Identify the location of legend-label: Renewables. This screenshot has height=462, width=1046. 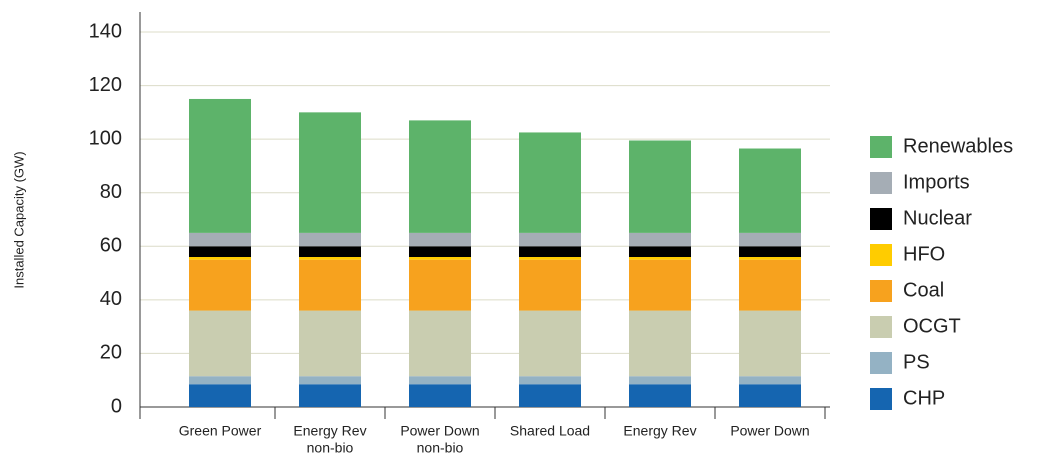
(958, 146).